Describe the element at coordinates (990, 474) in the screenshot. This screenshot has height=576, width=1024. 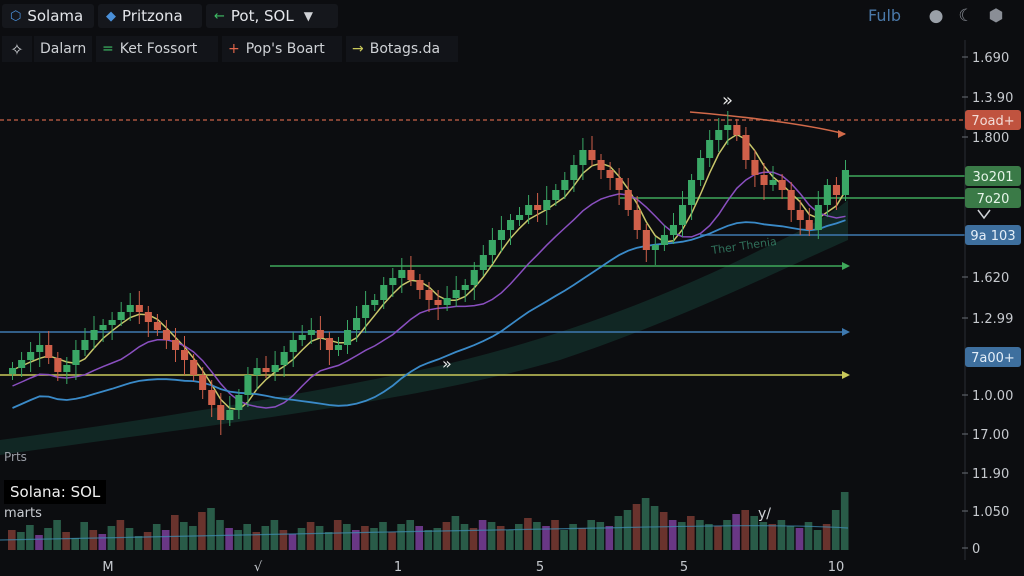
I see `y-tick-label: 11.90` at that location.